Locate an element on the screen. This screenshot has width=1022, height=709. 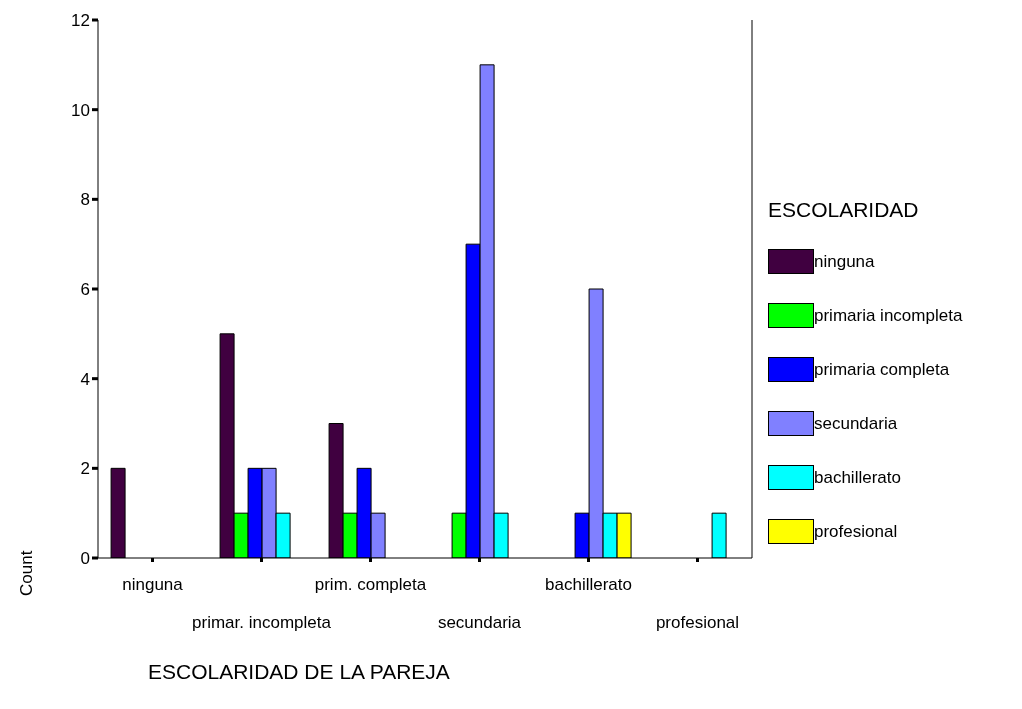
y-tick-label: 4 is located at coordinates (85, 379).